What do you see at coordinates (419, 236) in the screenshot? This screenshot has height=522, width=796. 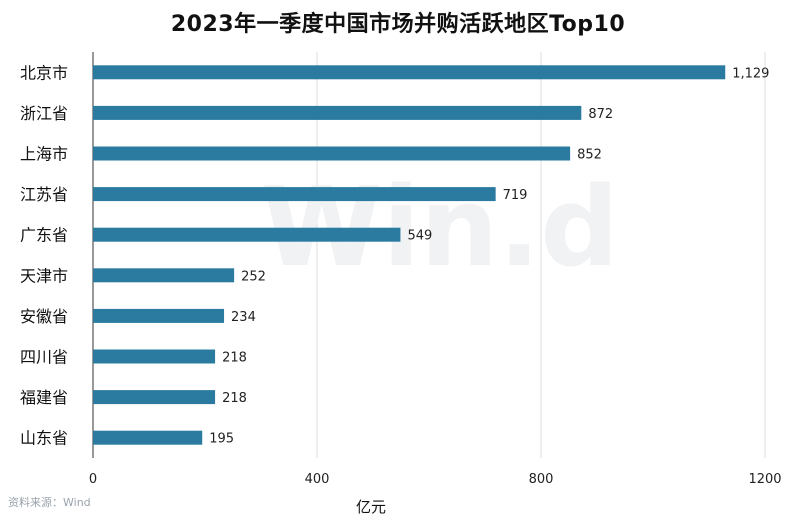 I see `data-label: 549` at bounding box center [419, 236].